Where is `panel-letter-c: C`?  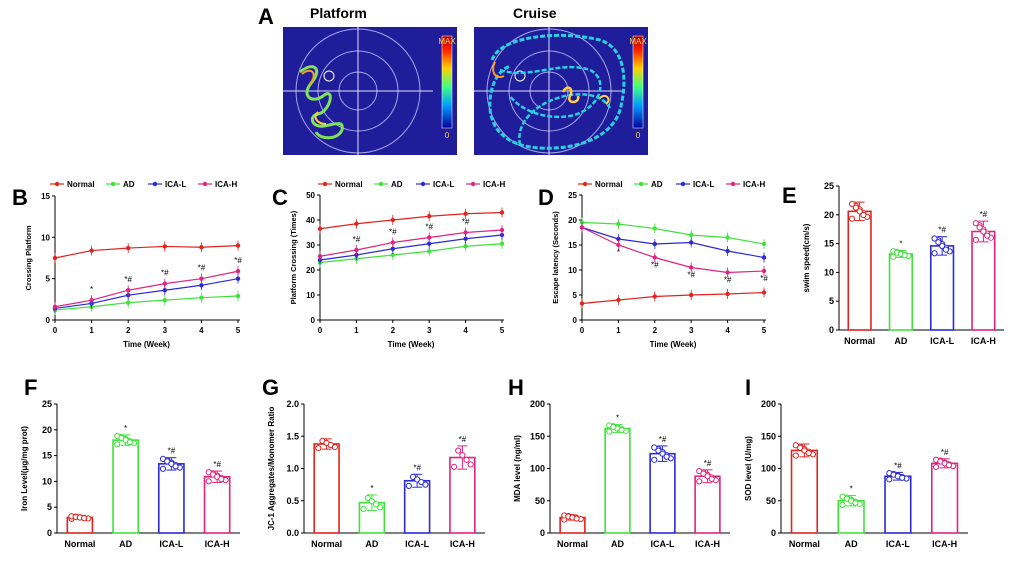
panel-letter-c: C is located at coordinates (280, 197).